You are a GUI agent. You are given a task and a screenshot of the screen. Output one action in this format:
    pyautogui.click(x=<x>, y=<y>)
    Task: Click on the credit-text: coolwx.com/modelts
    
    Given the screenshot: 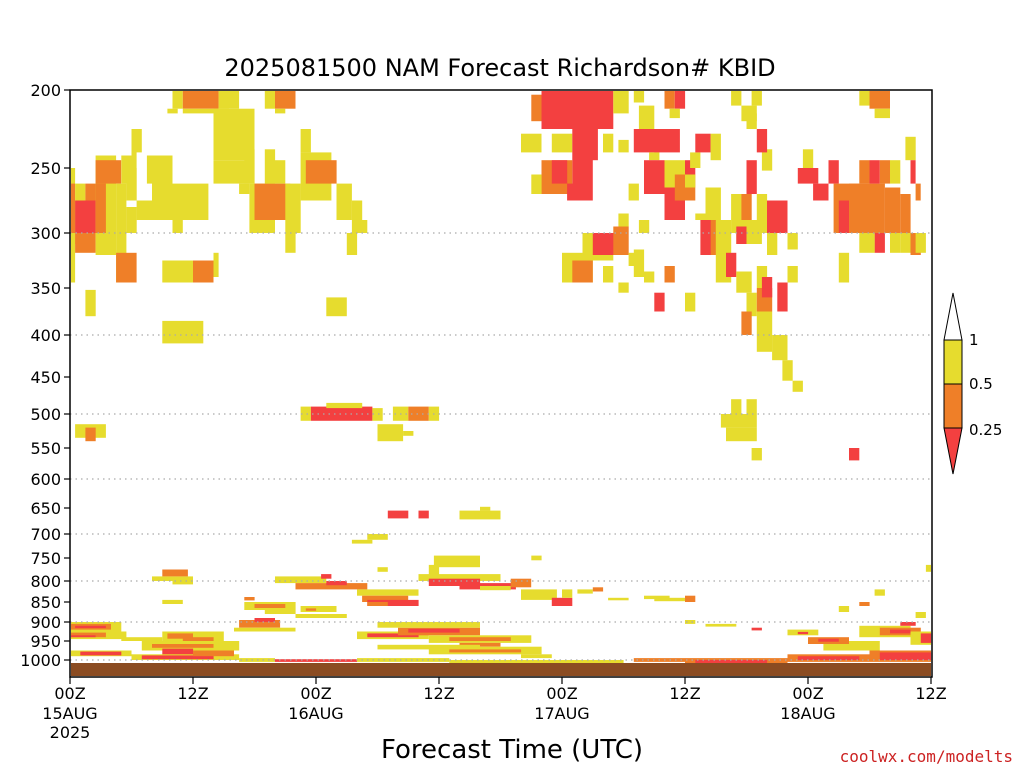 What is the action you would take?
    pyautogui.click(x=926, y=756)
    